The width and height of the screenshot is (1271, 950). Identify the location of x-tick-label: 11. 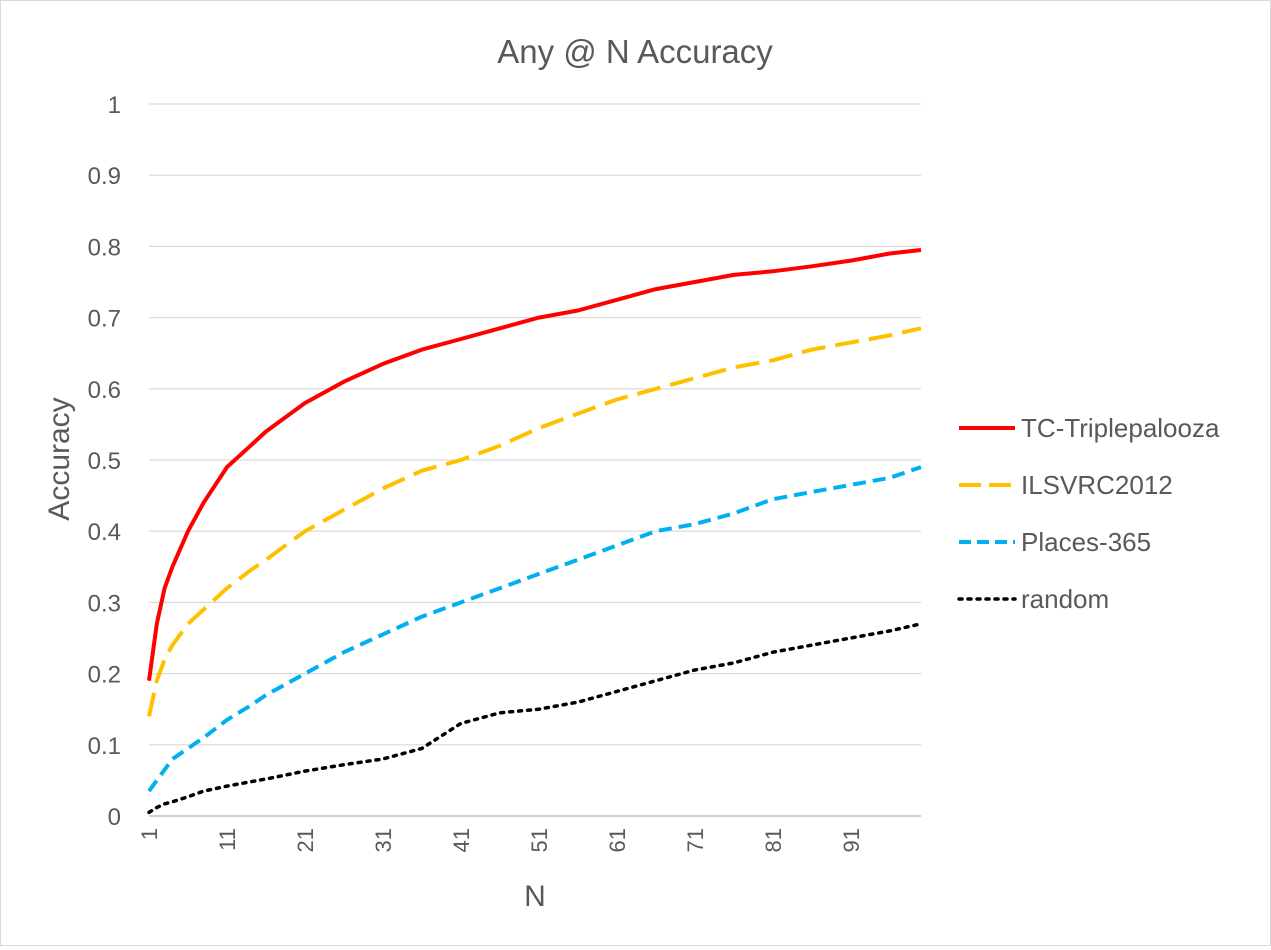
(227, 839).